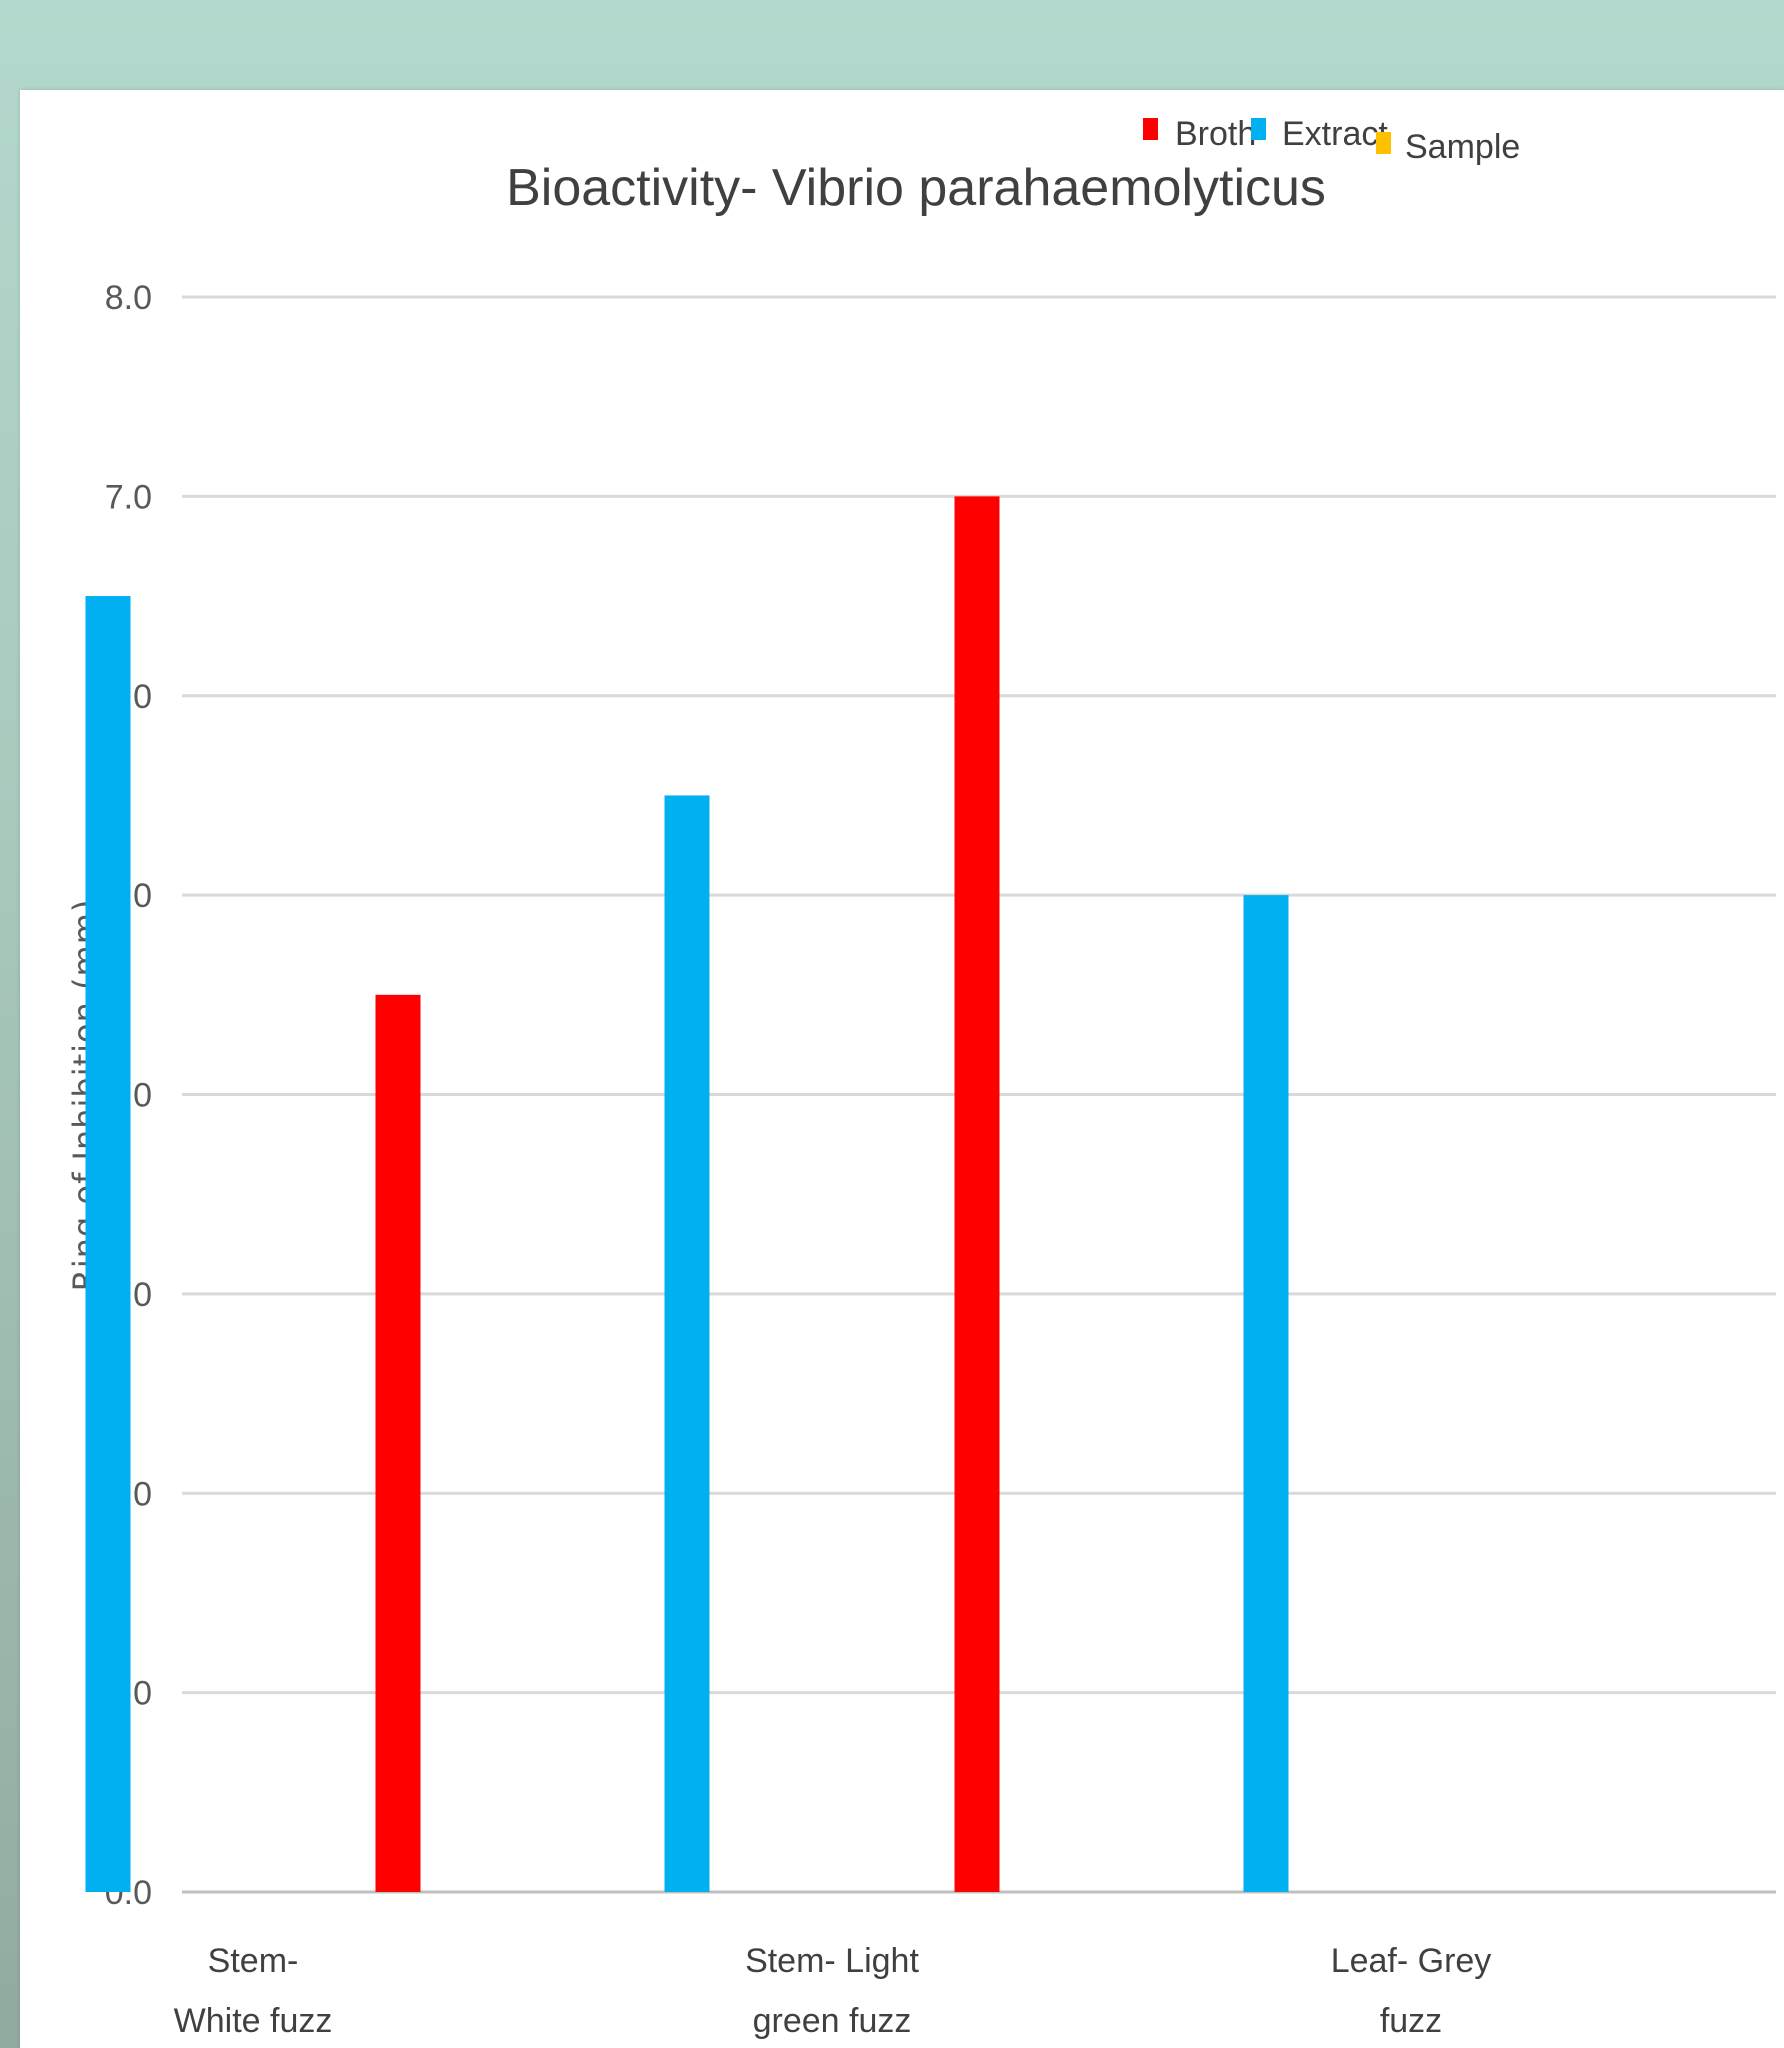 The width and height of the screenshot is (1784, 2048). What do you see at coordinates (1258, 129) in the screenshot?
I see `legend-swatch-extract` at bounding box center [1258, 129].